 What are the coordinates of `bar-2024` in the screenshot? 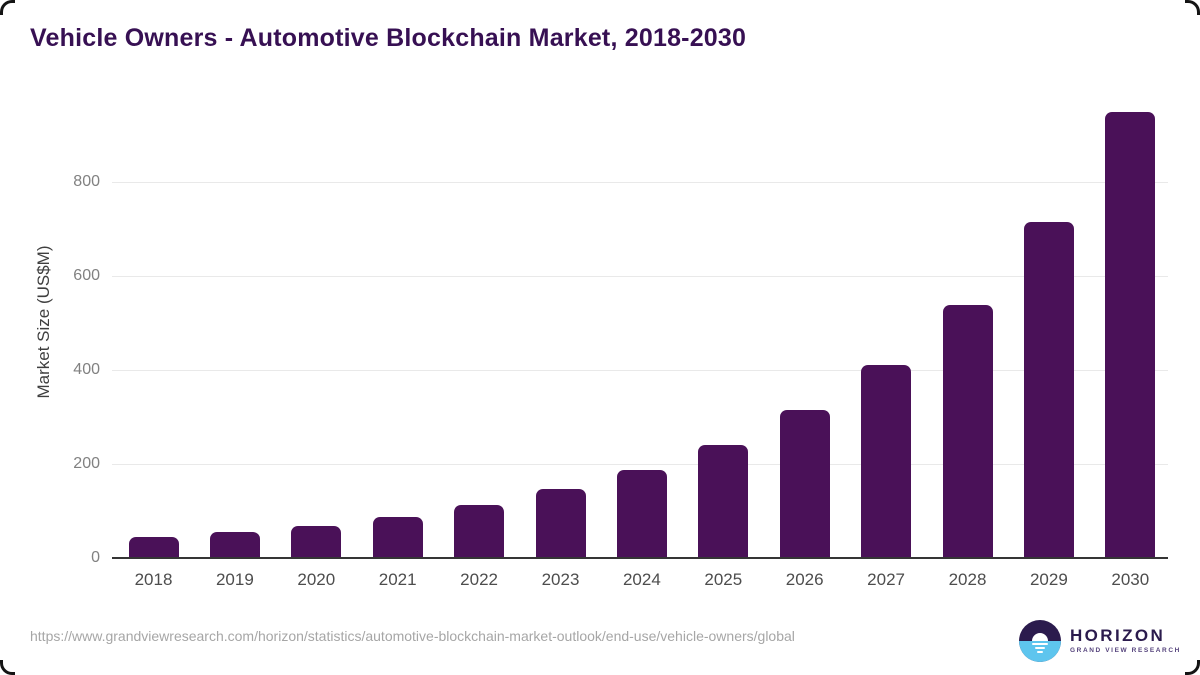 It's located at (641, 514).